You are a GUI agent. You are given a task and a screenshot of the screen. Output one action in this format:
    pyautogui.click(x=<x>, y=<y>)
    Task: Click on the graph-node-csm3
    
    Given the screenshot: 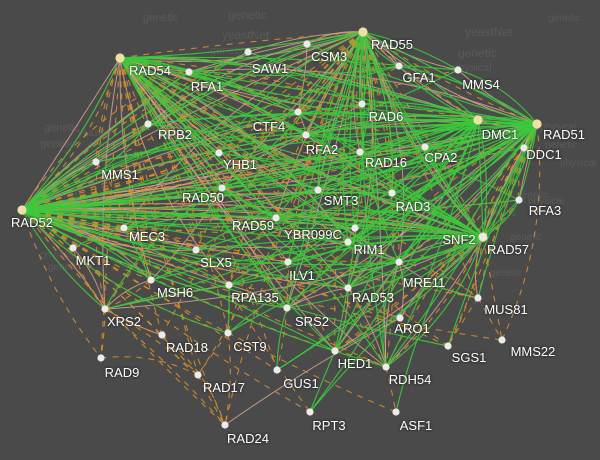 What is the action you would take?
    pyautogui.click(x=307, y=44)
    